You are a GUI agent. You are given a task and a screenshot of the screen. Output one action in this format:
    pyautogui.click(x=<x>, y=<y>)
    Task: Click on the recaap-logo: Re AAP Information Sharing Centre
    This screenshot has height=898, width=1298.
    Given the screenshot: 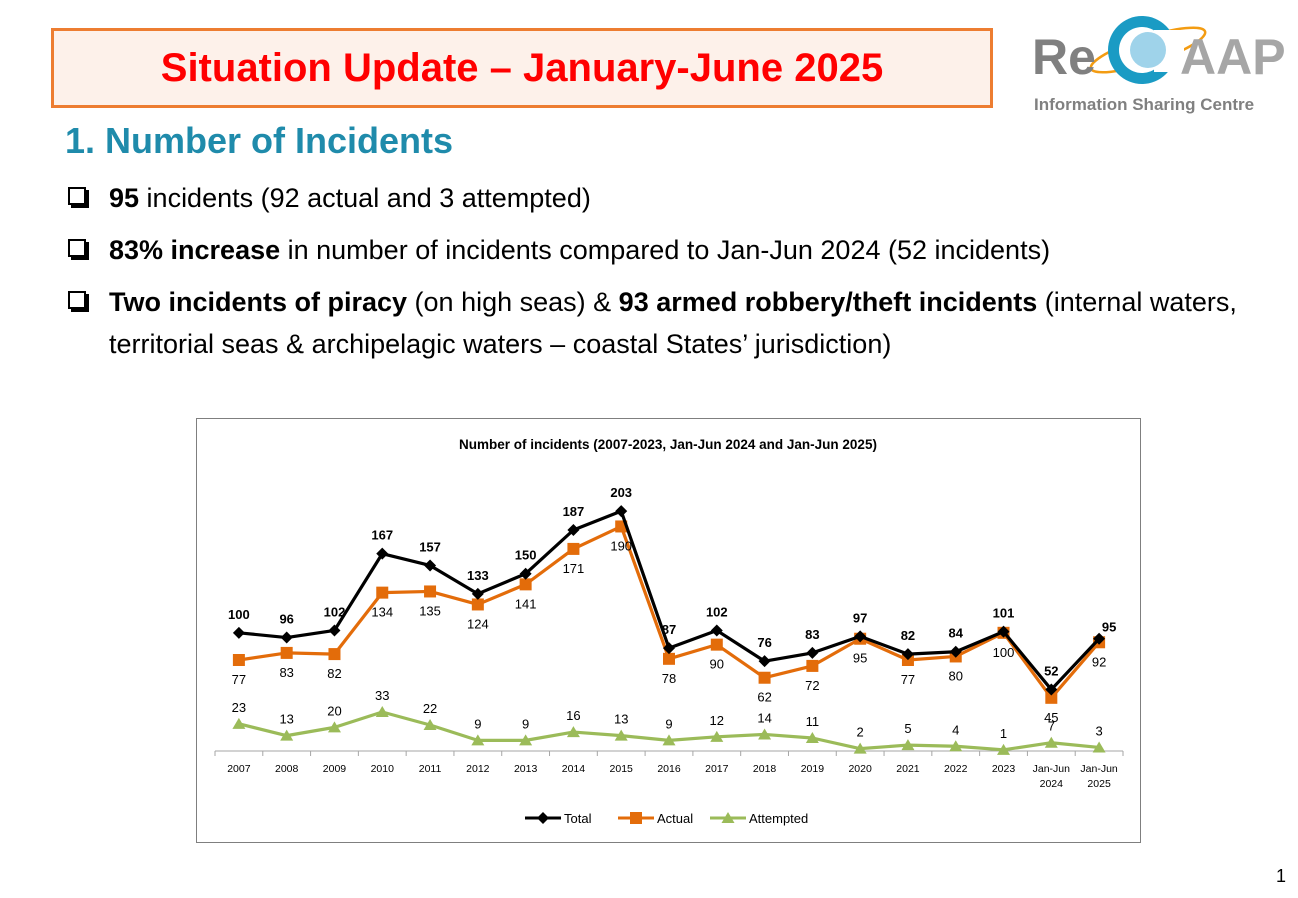 What is the action you would take?
    pyautogui.click(x=1158, y=65)
    